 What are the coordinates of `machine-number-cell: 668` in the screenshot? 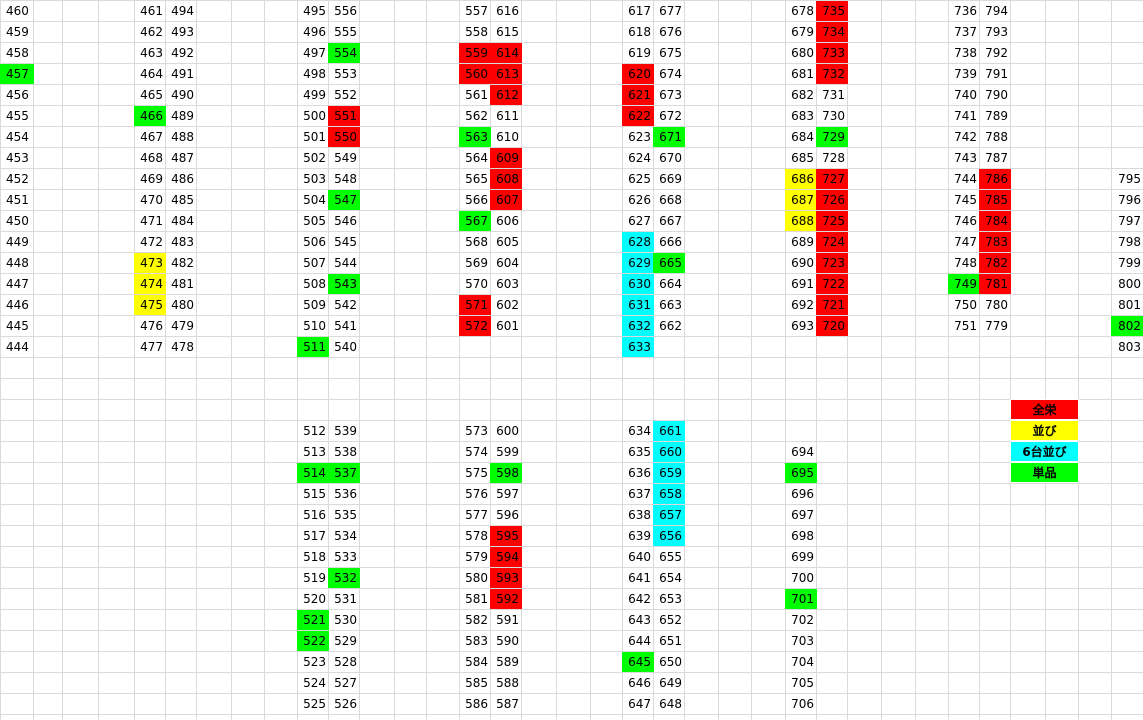 It's located at (670, 200).